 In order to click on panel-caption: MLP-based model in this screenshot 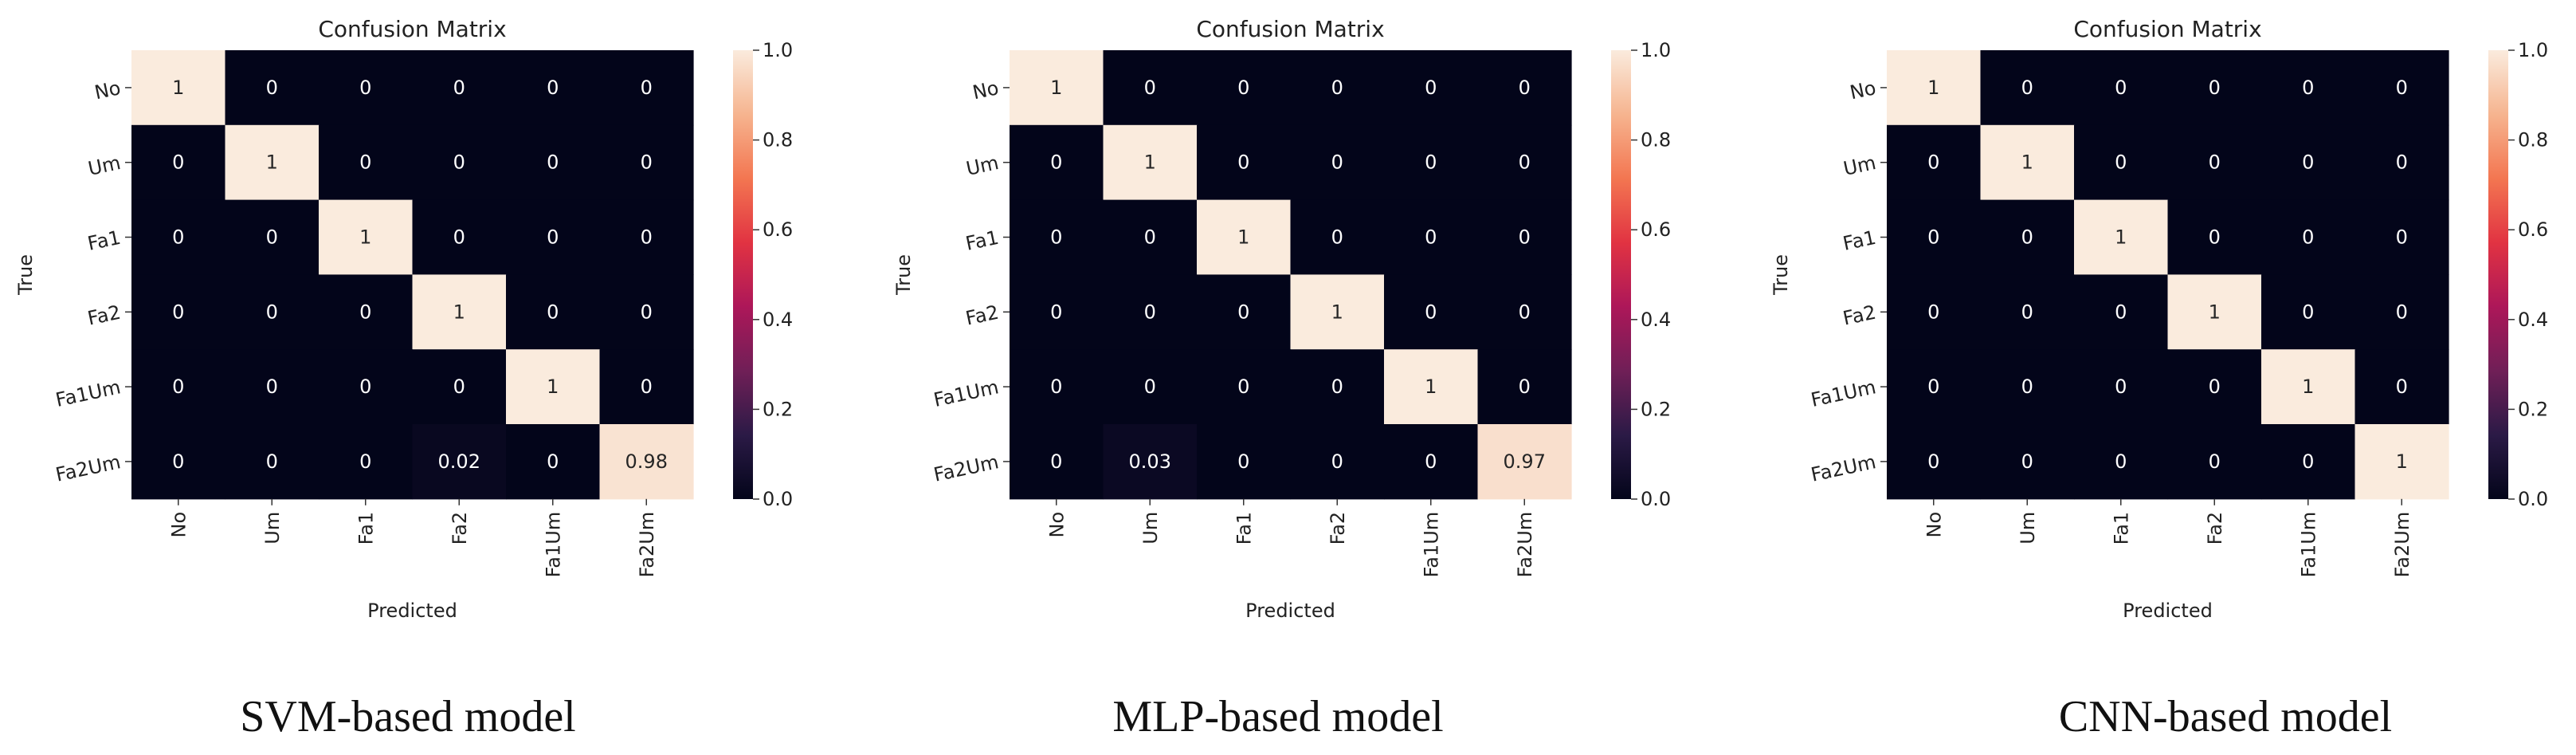, I will do `click(1277, 716)`.